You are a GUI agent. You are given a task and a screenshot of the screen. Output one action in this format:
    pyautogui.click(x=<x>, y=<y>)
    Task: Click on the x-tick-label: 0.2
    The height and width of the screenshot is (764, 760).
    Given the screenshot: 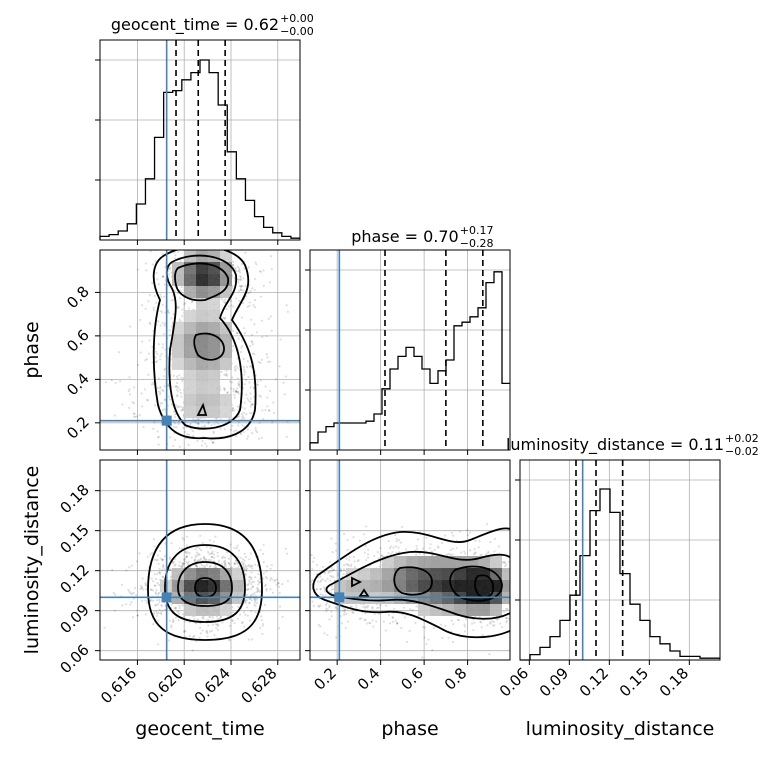 What is the action you would take?
    pyautogui.click(x=325, y=679)
    